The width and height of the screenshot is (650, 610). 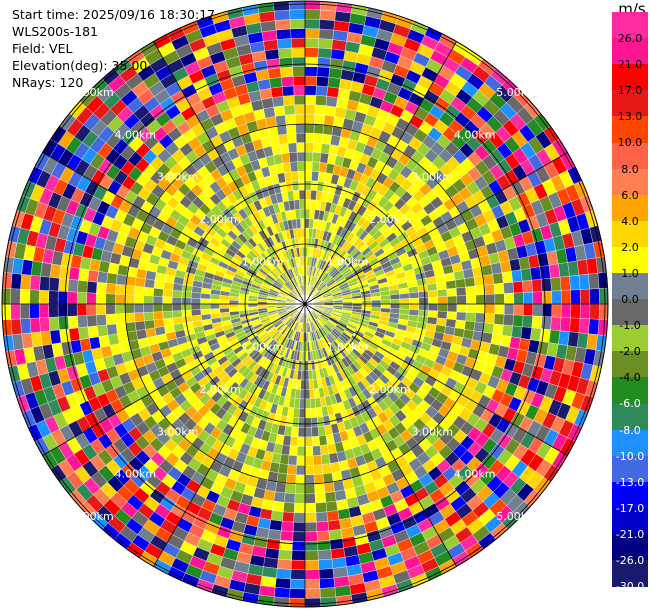 What do you see at coordinates (630, 456) in the screenshot?
I see `colorbar-tick: -10.0` at bounding box center [630, 456].